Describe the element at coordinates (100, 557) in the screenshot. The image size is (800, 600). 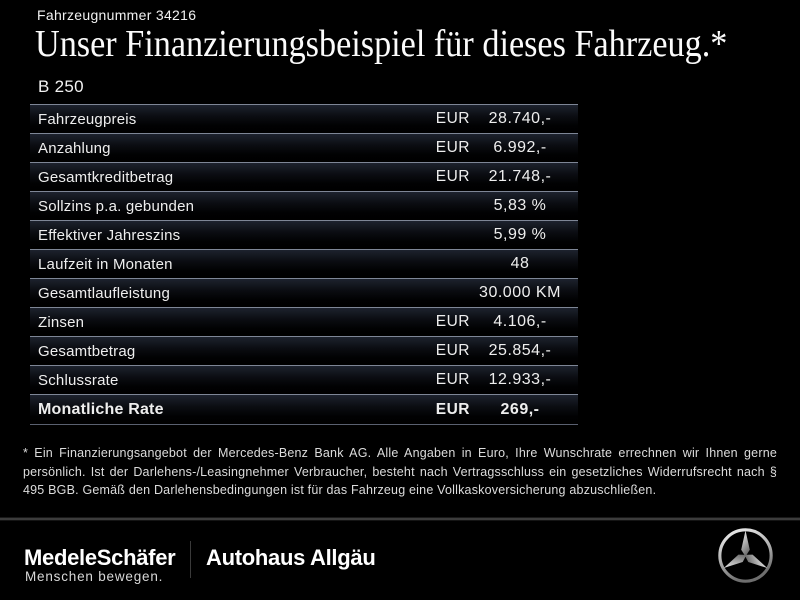
I see `dealer-logo-medeleschaefer: MedeleSchäfer` at that location.